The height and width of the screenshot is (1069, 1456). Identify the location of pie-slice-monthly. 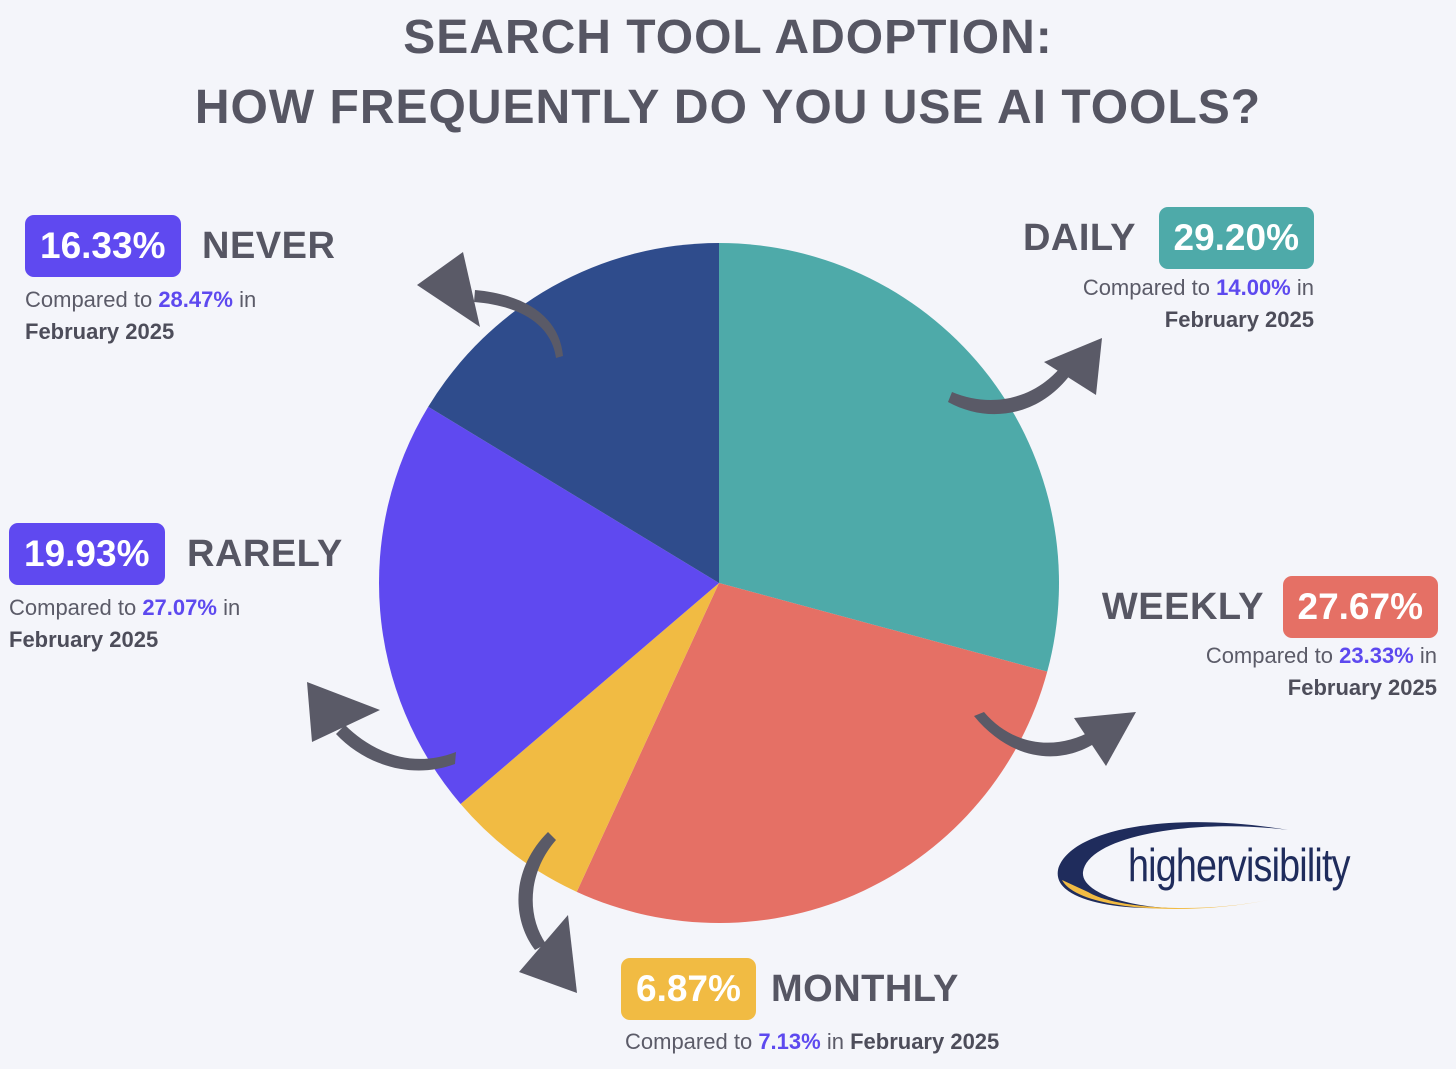
(589, 737).